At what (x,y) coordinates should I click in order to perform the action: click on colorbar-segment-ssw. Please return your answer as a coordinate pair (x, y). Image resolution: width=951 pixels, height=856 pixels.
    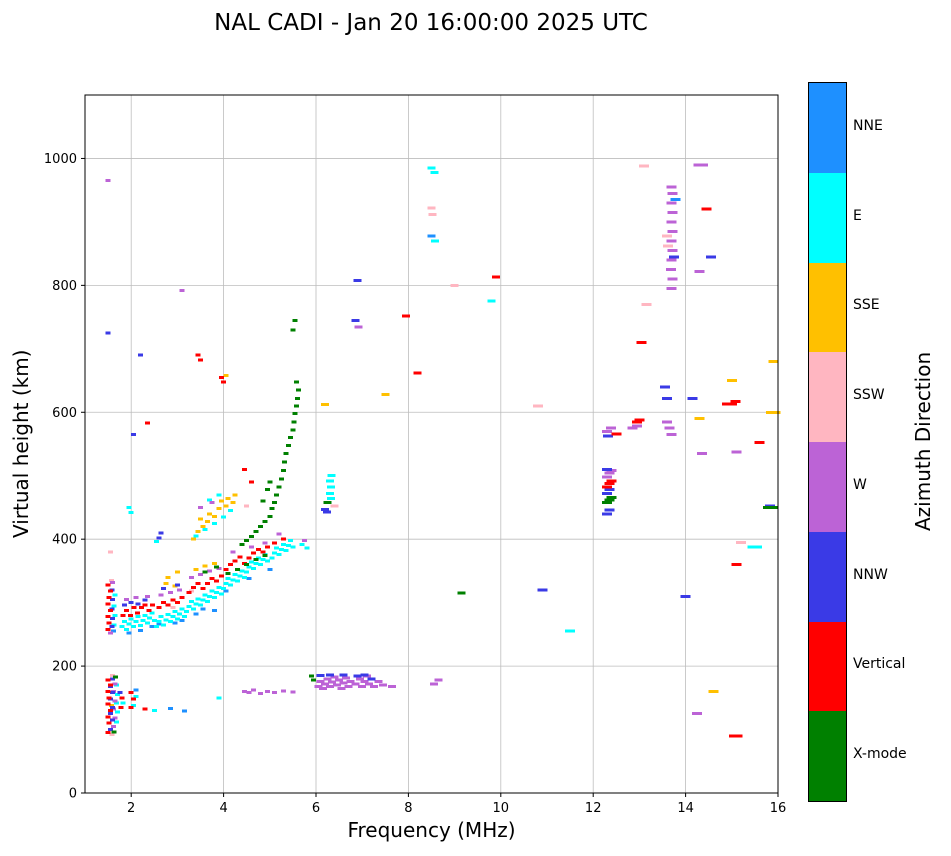
    Looking at the image, I should click on (827, 397).